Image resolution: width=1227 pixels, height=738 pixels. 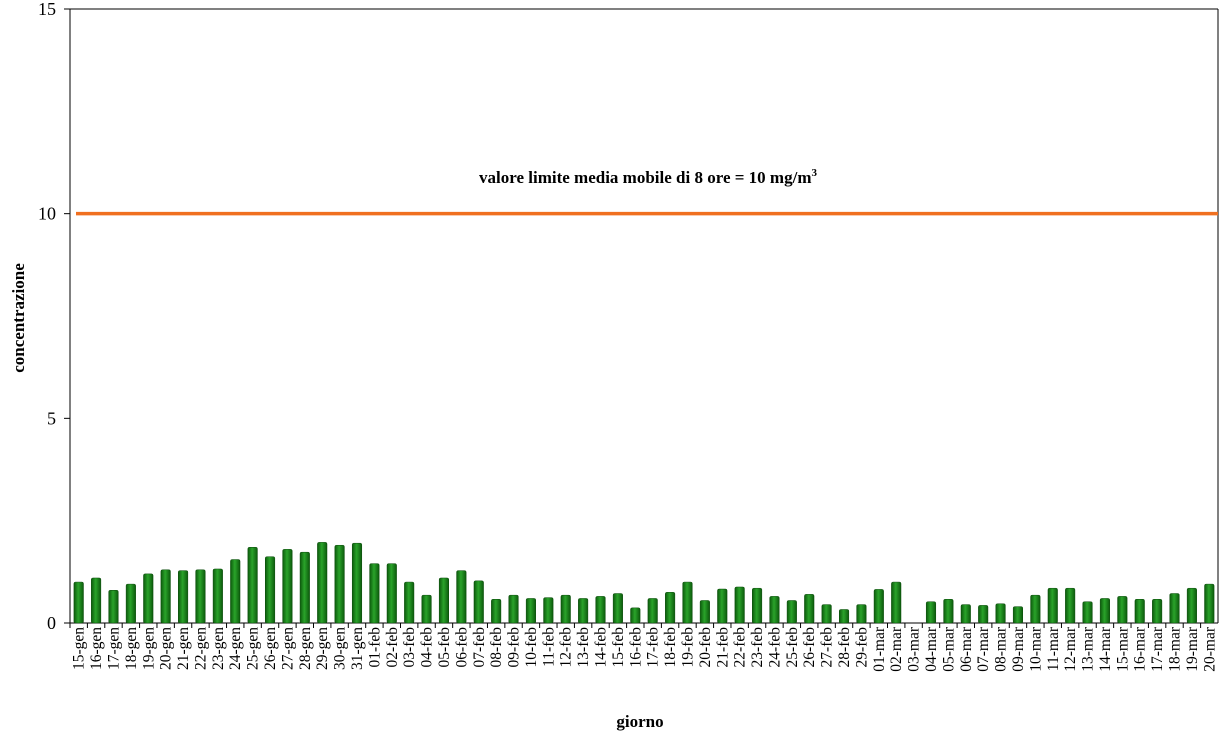 I want to click on x-tick-label: 21-gen, so click(x=183, y=648).